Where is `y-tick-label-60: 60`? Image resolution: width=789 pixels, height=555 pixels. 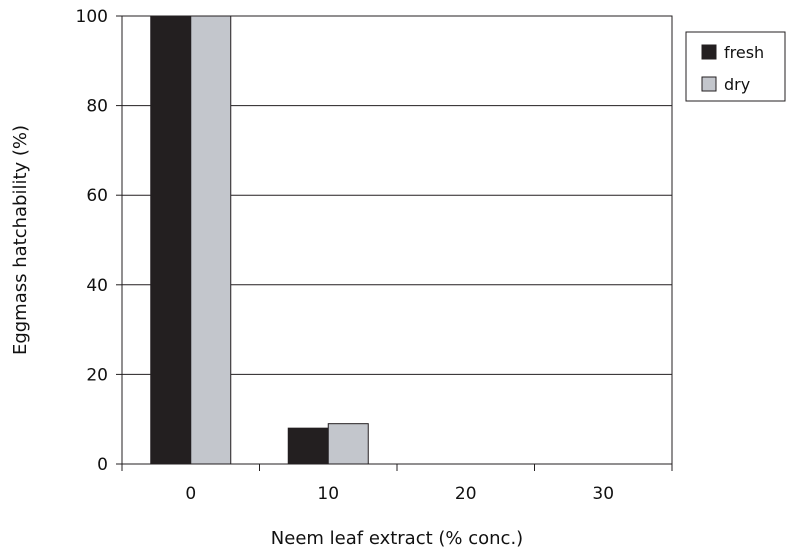
y-tick-label-60: 60 is located at coordinates (97, 196).